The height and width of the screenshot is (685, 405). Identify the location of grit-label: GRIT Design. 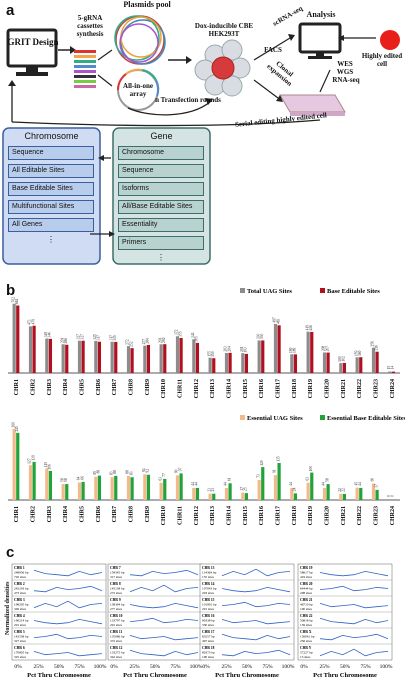
(33, 42).